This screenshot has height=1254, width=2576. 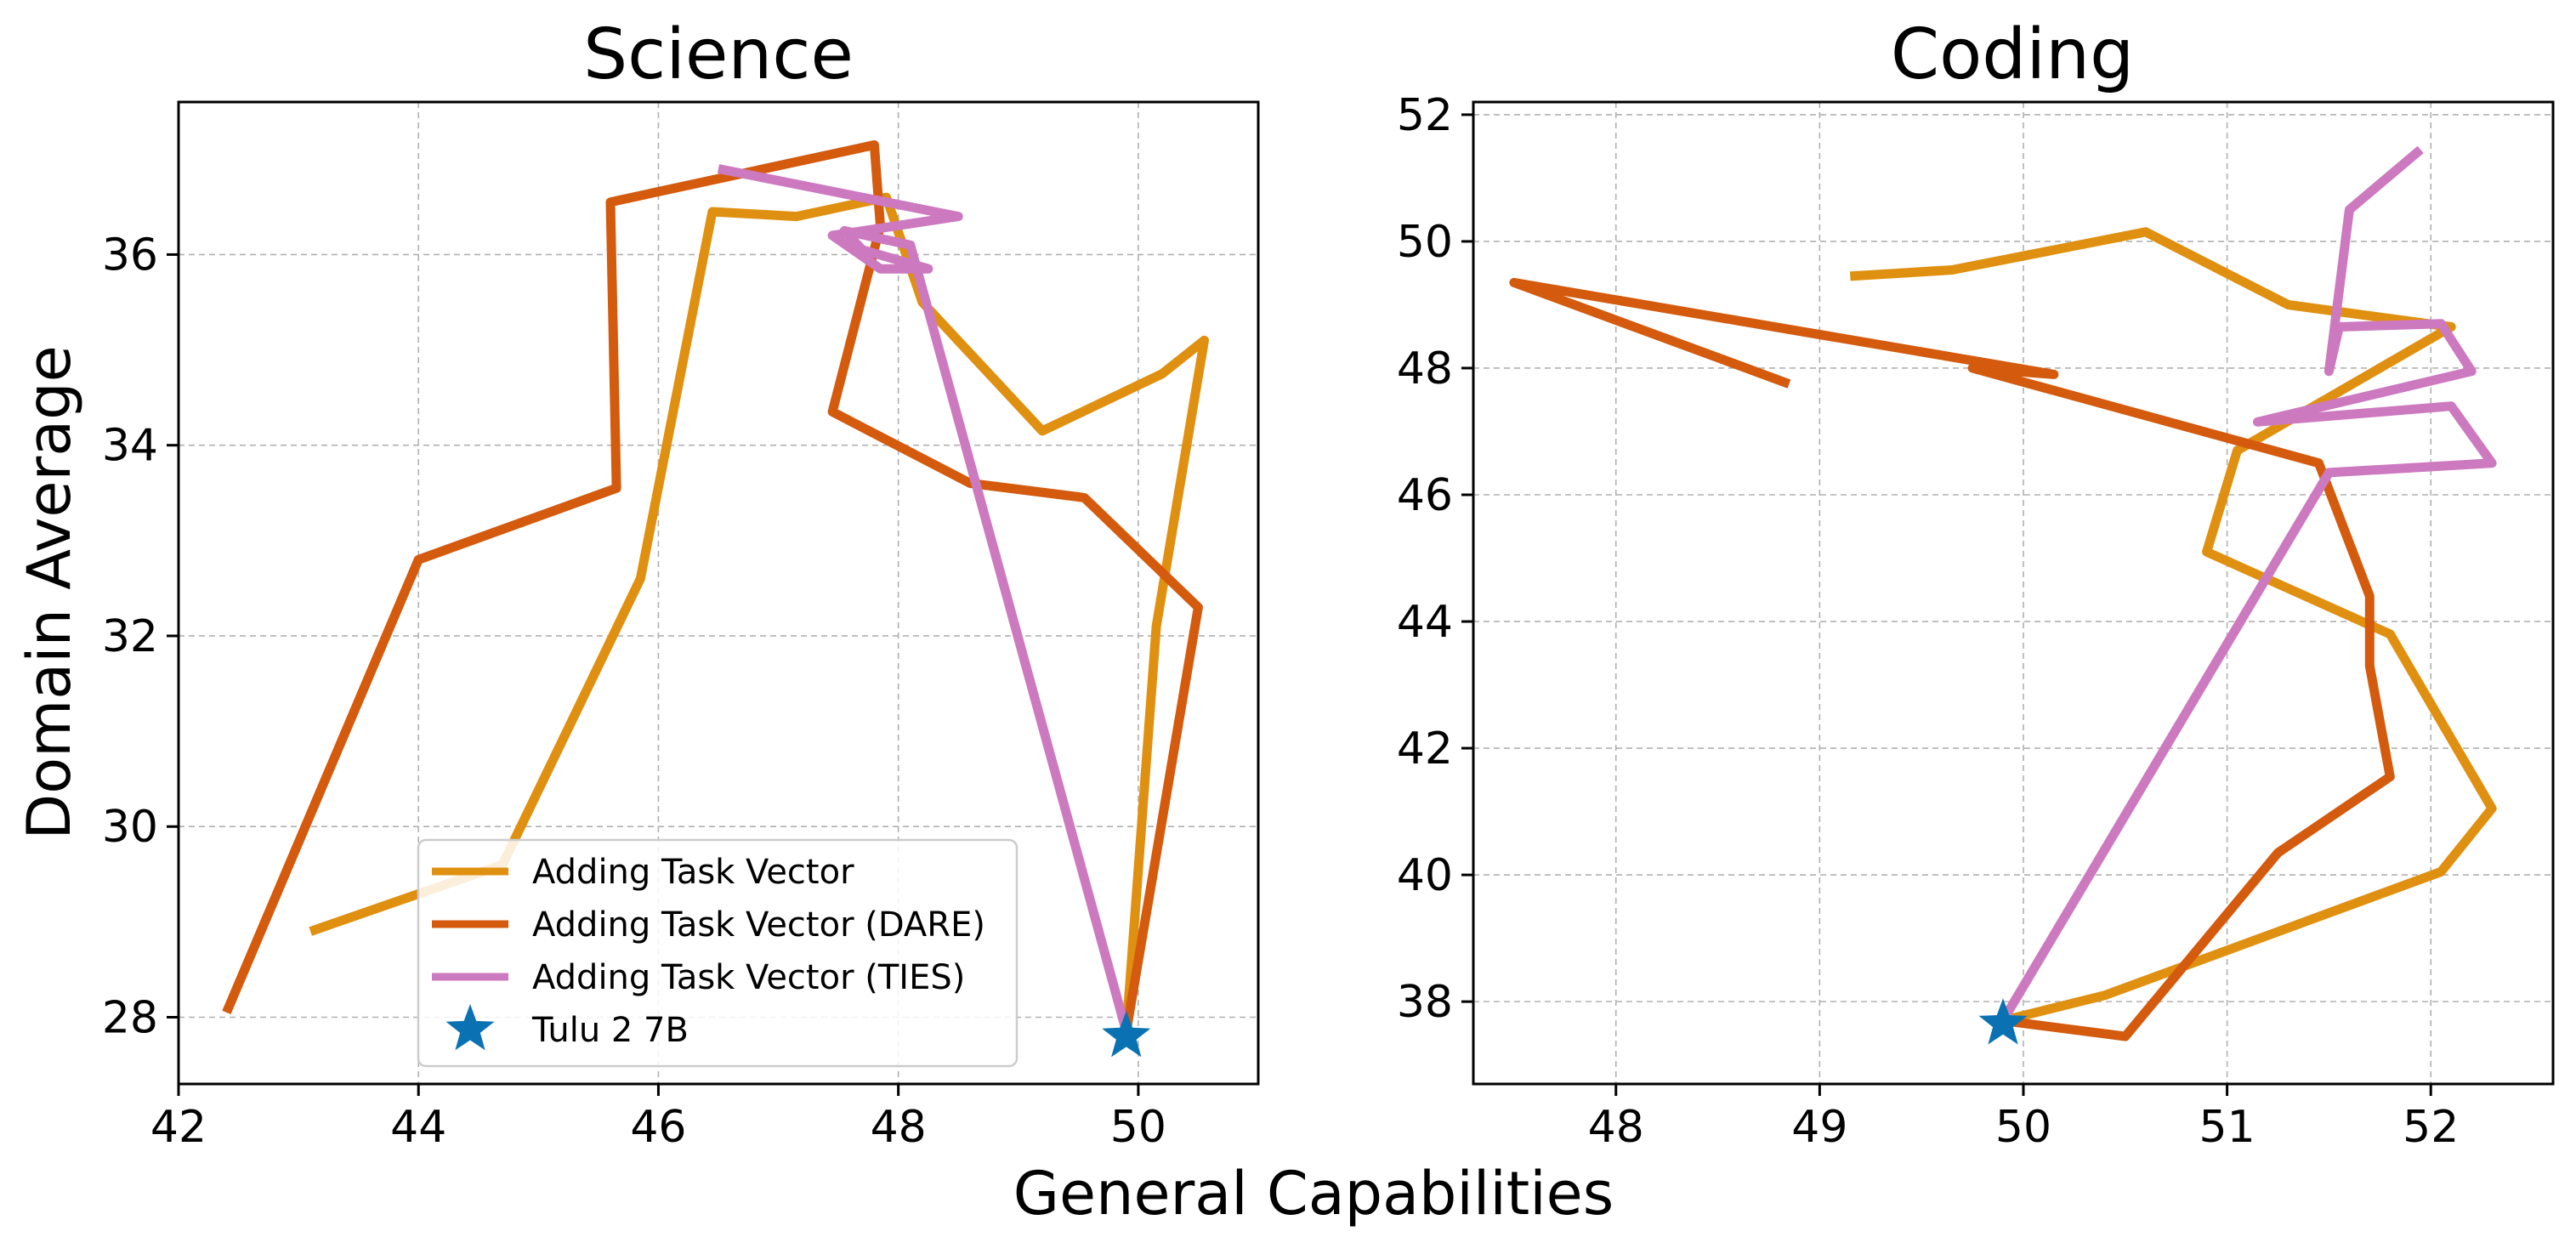 I want to click on science-y-tick-label: 28, so click(x=130, y=1018).